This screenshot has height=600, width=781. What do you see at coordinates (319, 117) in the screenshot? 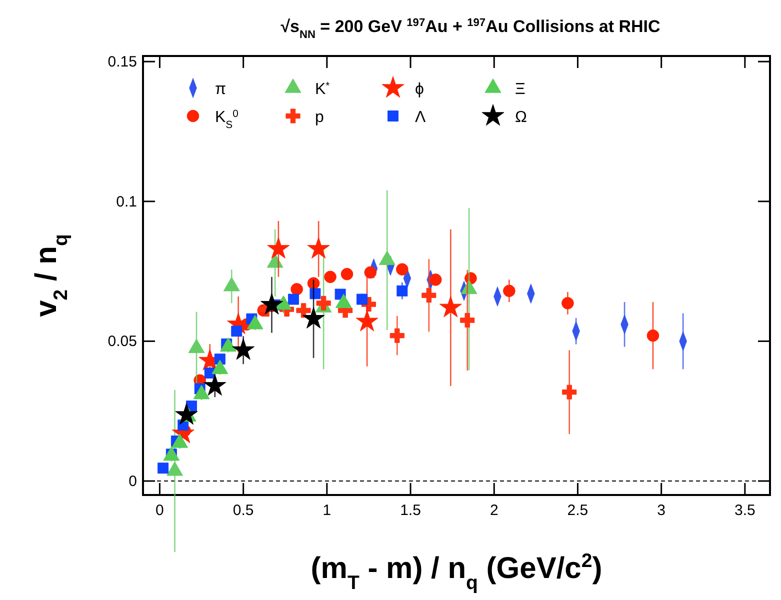
I see `legend-label: p` at bounding box center [319, 117].